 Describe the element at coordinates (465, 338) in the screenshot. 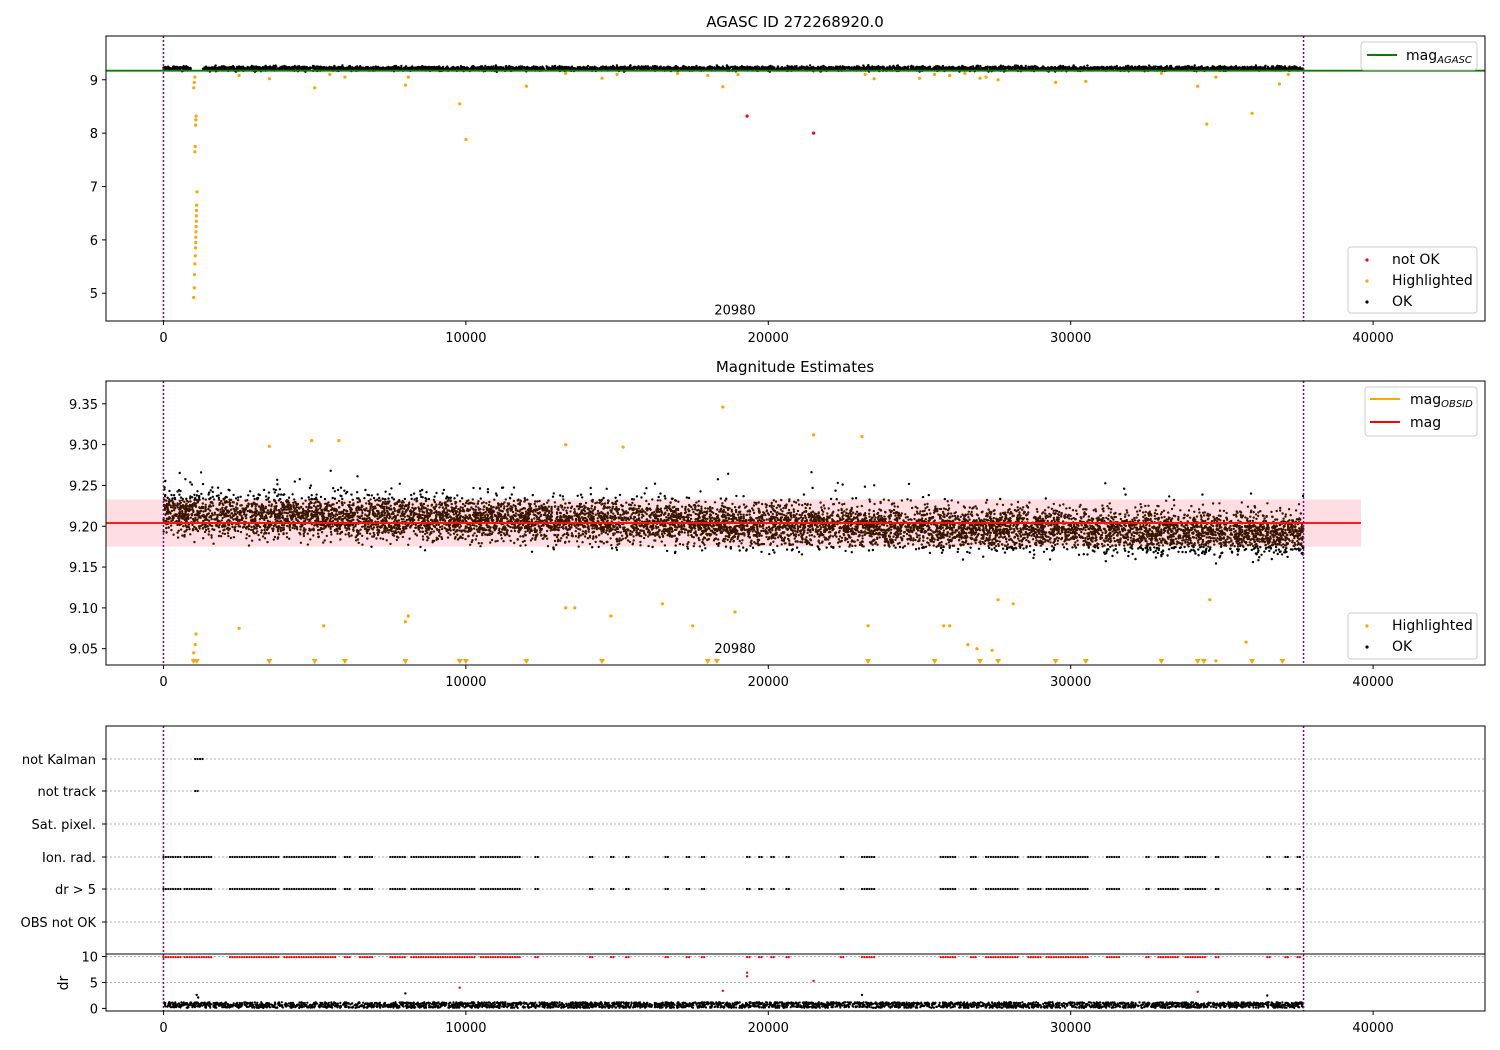

I see `x-tick-label: 10000` at that location.